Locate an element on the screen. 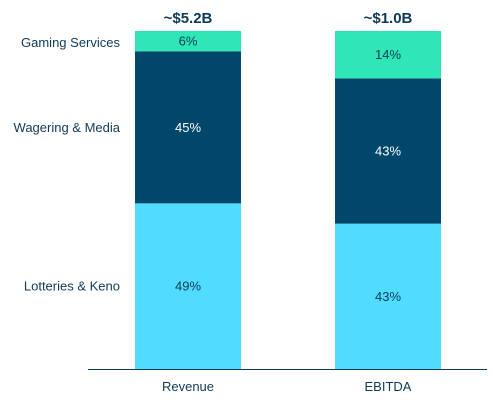 This screenshot has height=403, width=493. legend-item-gaming-services: Gaming Services is located at coordinates (70, 42).